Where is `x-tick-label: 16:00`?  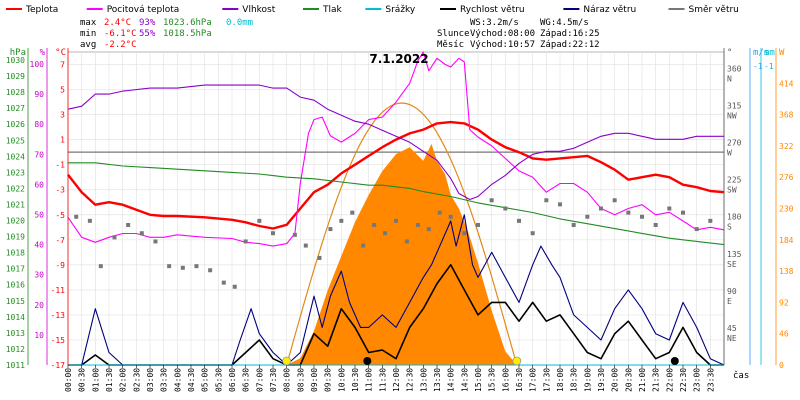 x-tick-label: 16:00 is located at coordinates (505, 380).